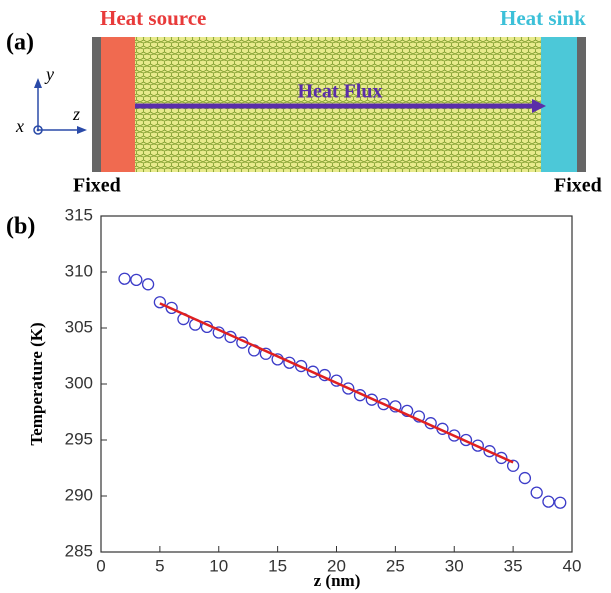 This screenshot has width=611, height=593. Describe the element at coordinates (79, 494) in the screenshot. I see `y-tick-label: 290` at that location.